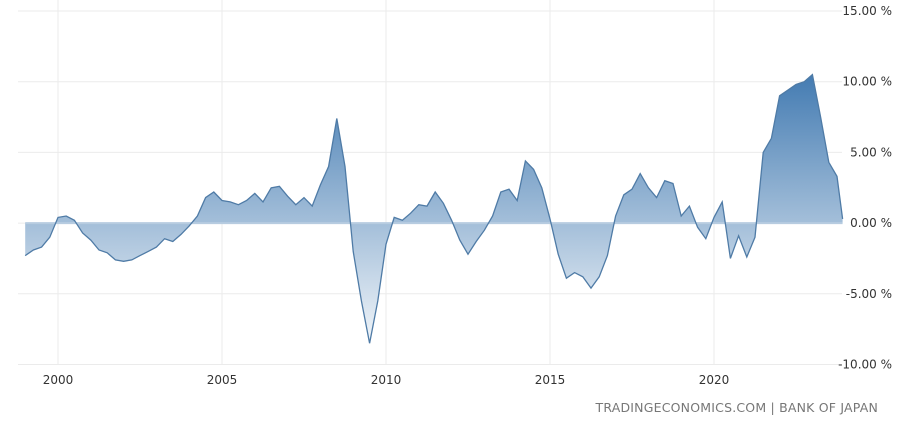  What do you see at coordinates (736, 407) in the screenshot?
I see `source-credit: TRADINGECONOMICS.COM | BANK OF JAPAN` at bounding box center [736, 407].